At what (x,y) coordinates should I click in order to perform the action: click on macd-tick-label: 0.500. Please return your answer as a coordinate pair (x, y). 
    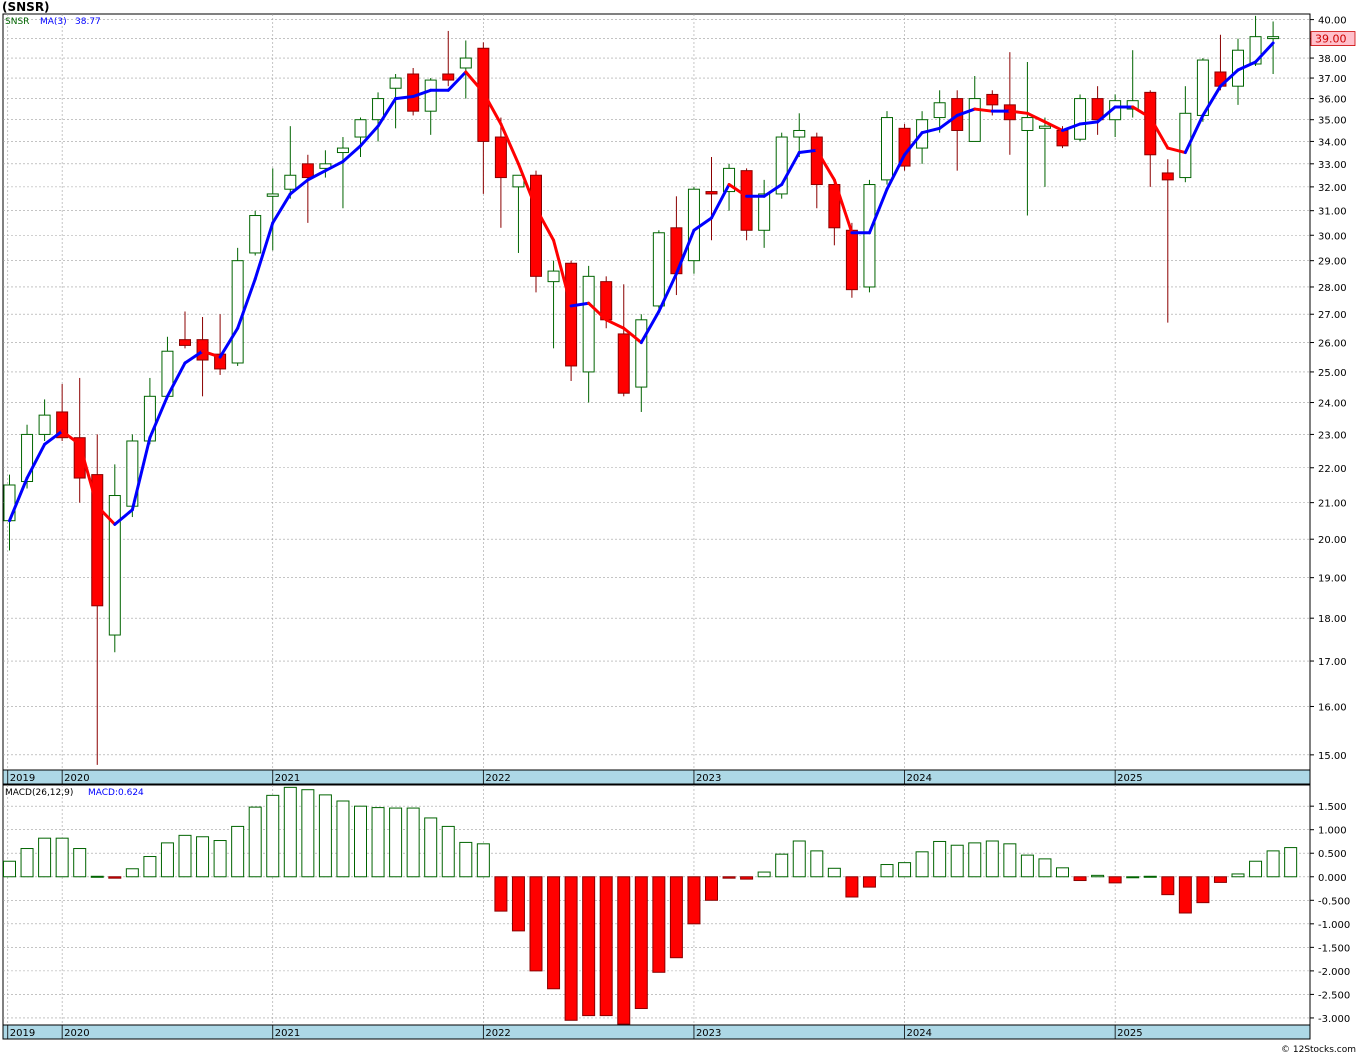
    Looking at the image, I should click on (1332, 854).